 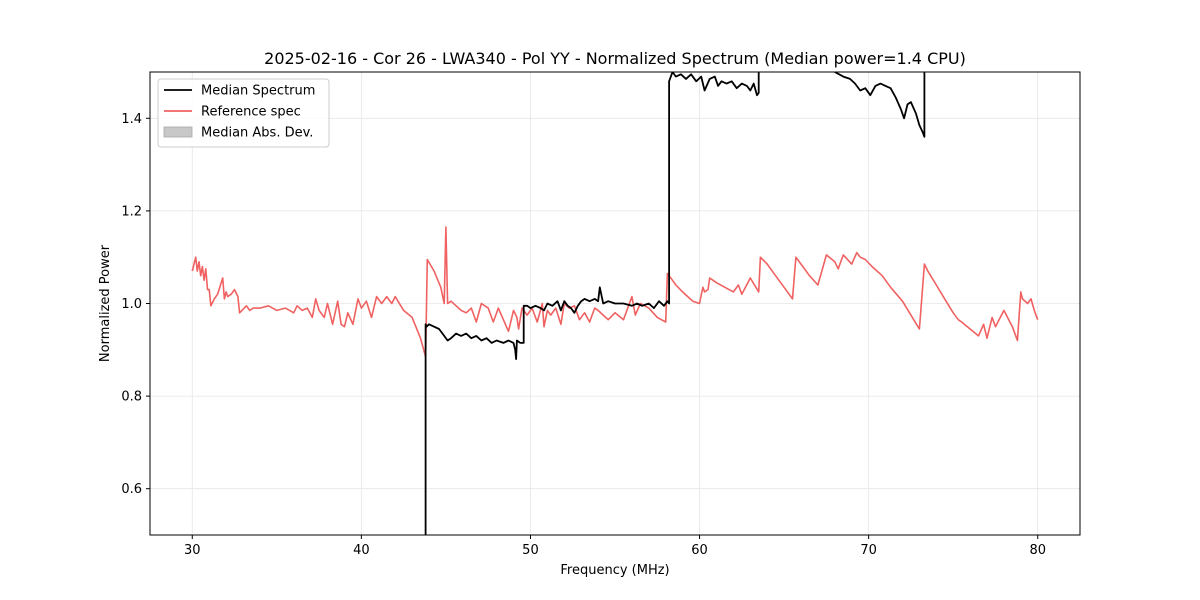 I want to click on y-tick-label: 1.4, so click(x=131, y=119).